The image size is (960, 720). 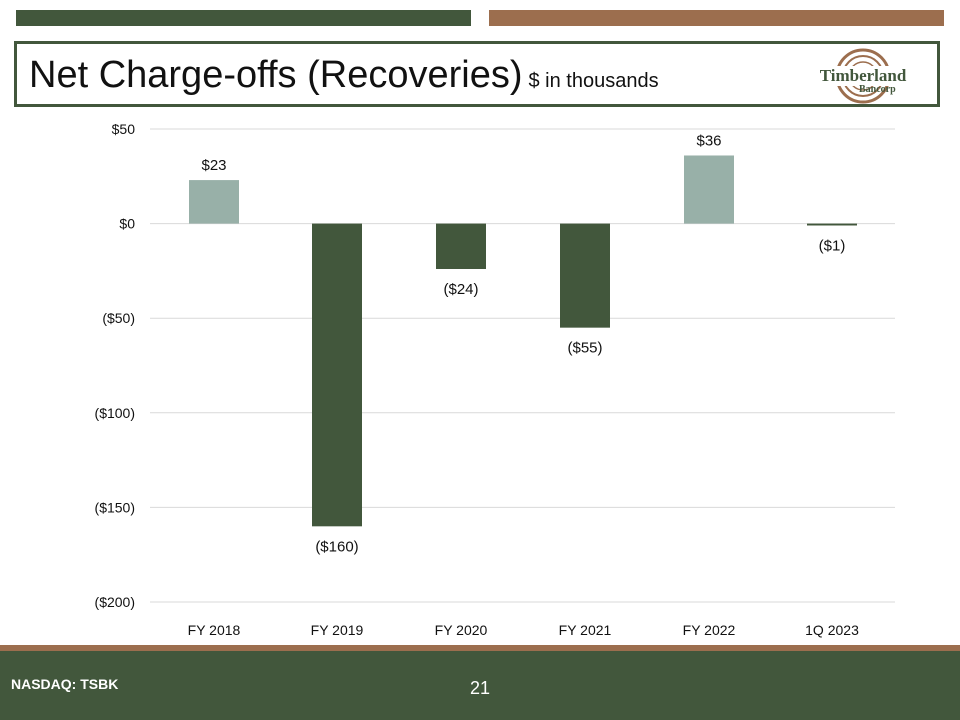 I want to click on page-number: 21, so click(x=480, y=688).